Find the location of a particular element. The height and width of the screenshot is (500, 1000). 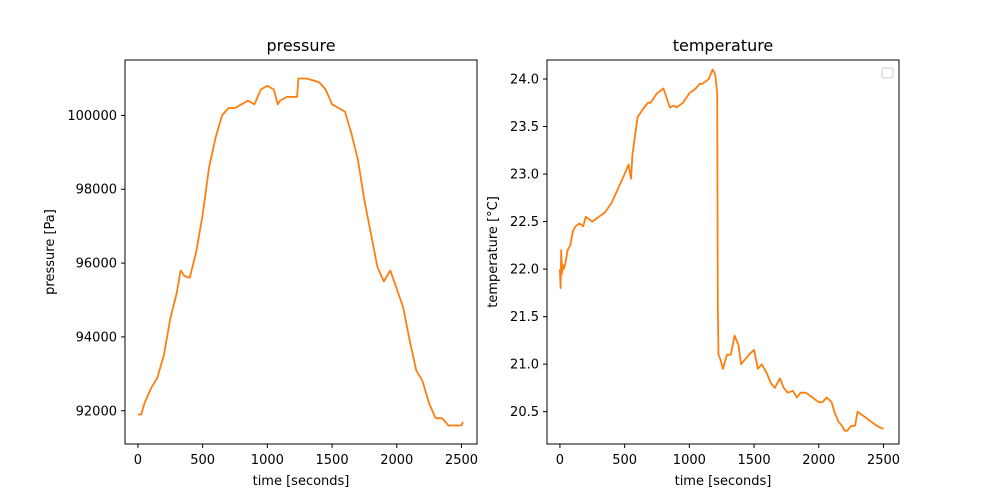

temperature-x-tick-label: 2500 is located at coordinates (883, 460).